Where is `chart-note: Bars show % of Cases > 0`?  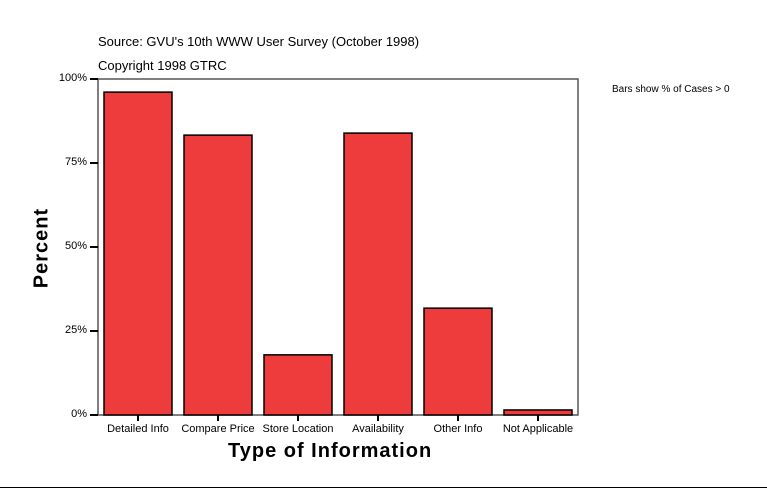
chart-note: Bars show % of Cases > 0 is located at coordinates (671, 89).